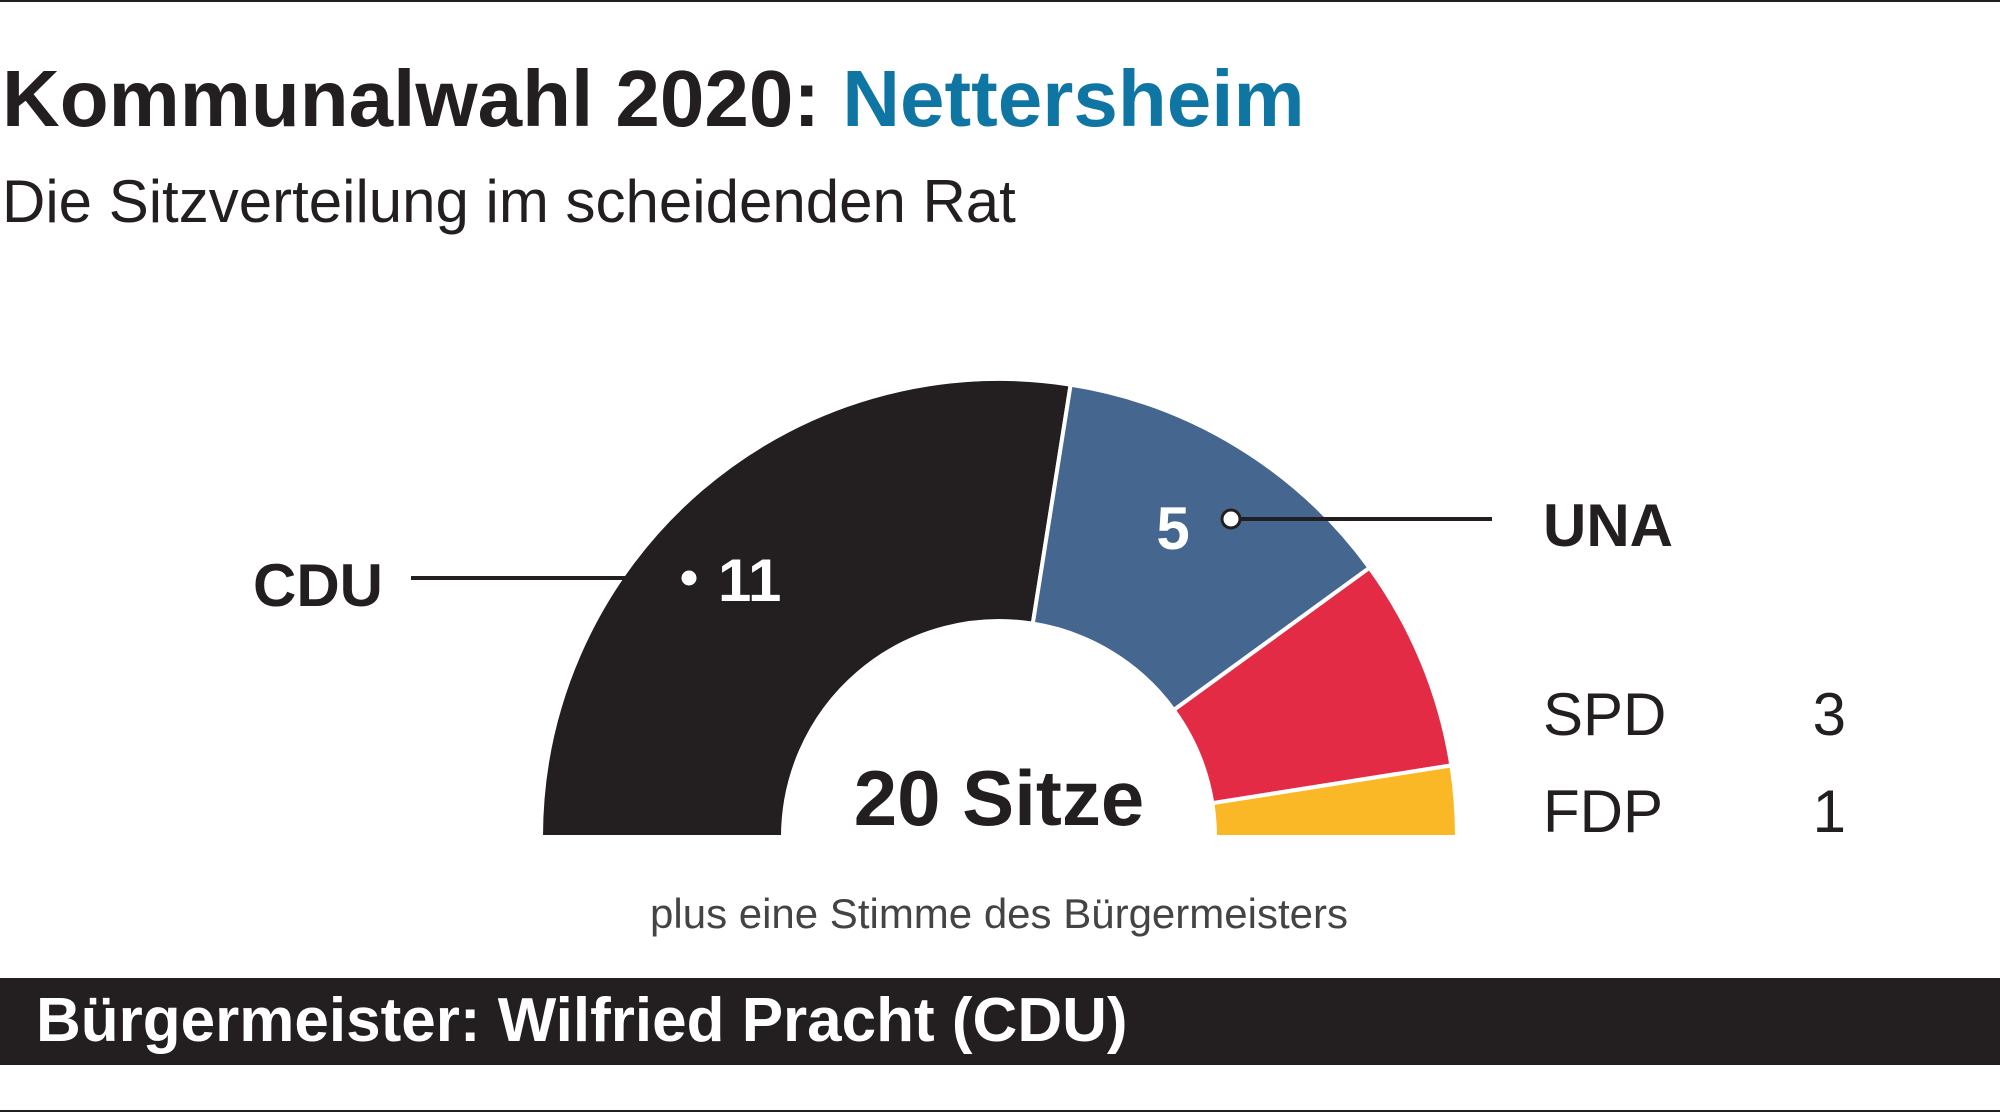 This screenshot has height=1114, width=2000. What do you see at coordinates (1829, 714) in the screenshot?
I see `legend-value: 3` at bounding box center [1829, 714].